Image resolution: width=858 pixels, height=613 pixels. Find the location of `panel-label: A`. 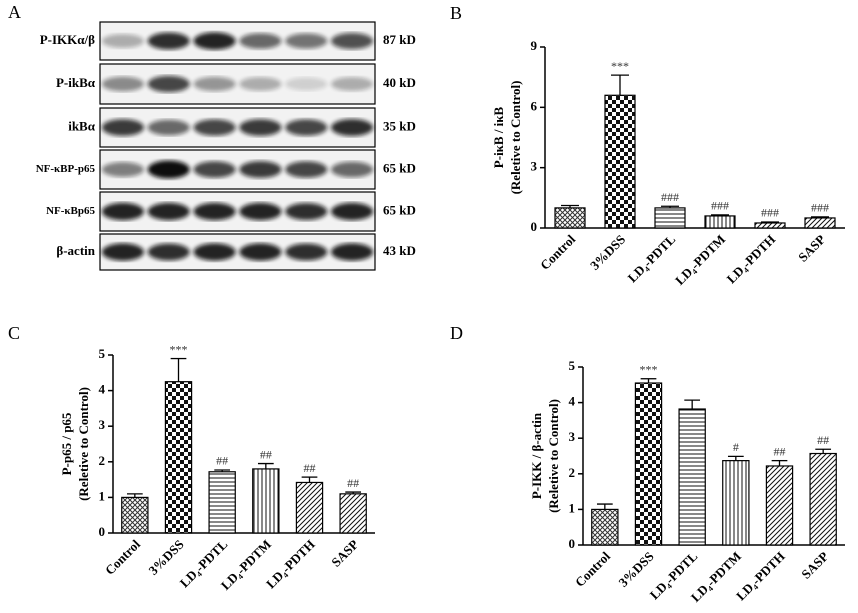

panel-label: A is located at coordinates (14, 12).